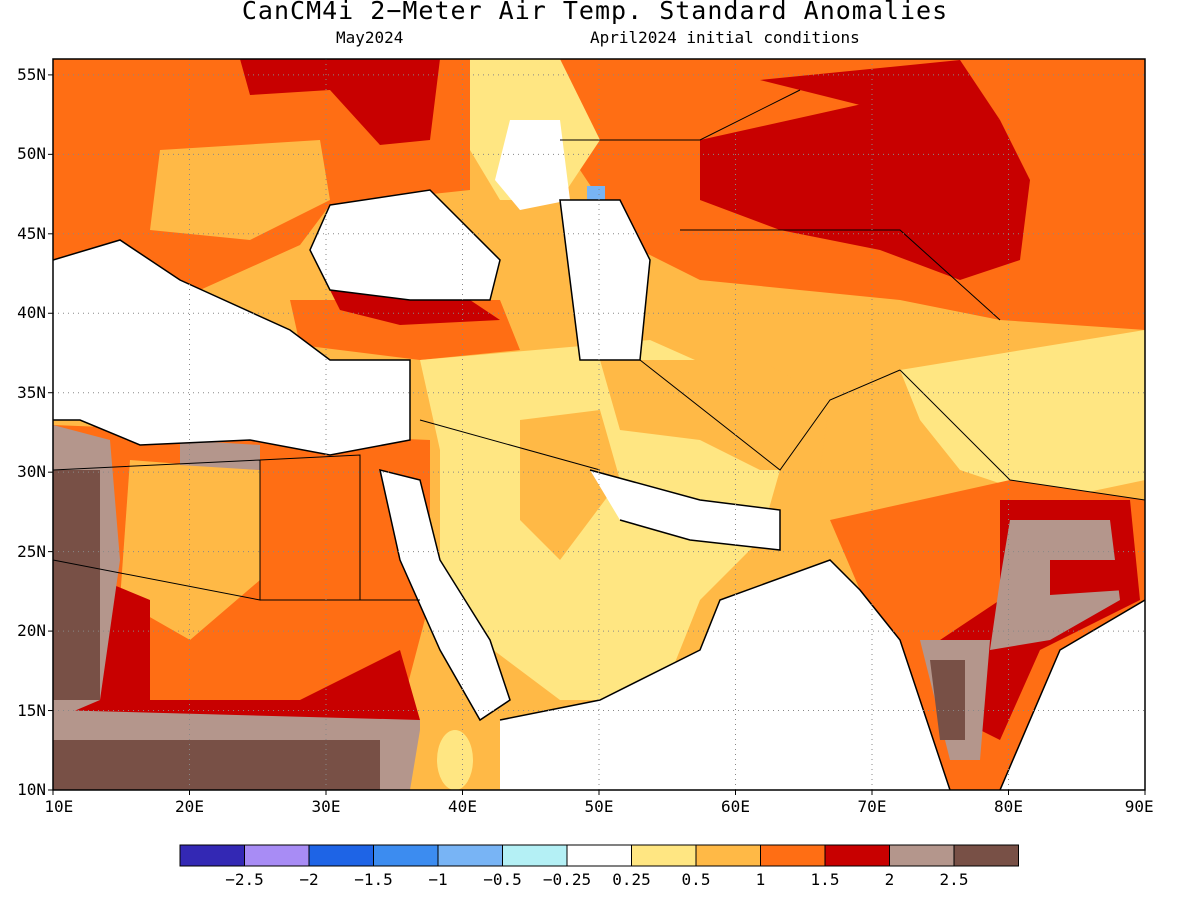 The width and height of the screenshot is (1200, 900). I want to click on blue-patch, so click(596, 193).